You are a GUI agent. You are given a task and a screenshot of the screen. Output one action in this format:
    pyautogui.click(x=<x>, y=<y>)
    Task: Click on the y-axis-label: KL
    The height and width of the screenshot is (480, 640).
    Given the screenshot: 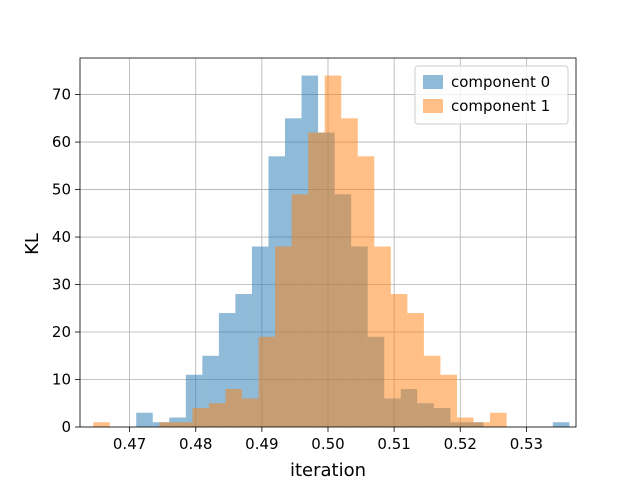 What is the action you would take?
    pyautogui.click(x=32, y=244)
    